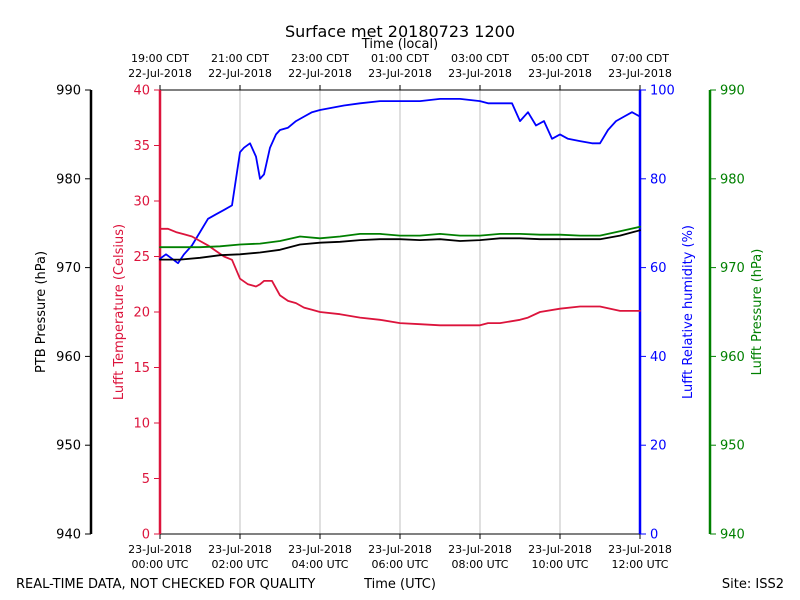 This screenshot has width=800, height=600. I want to click on temperature-axis-label: Lufft Temperature (Celsius), so click(119, 312).